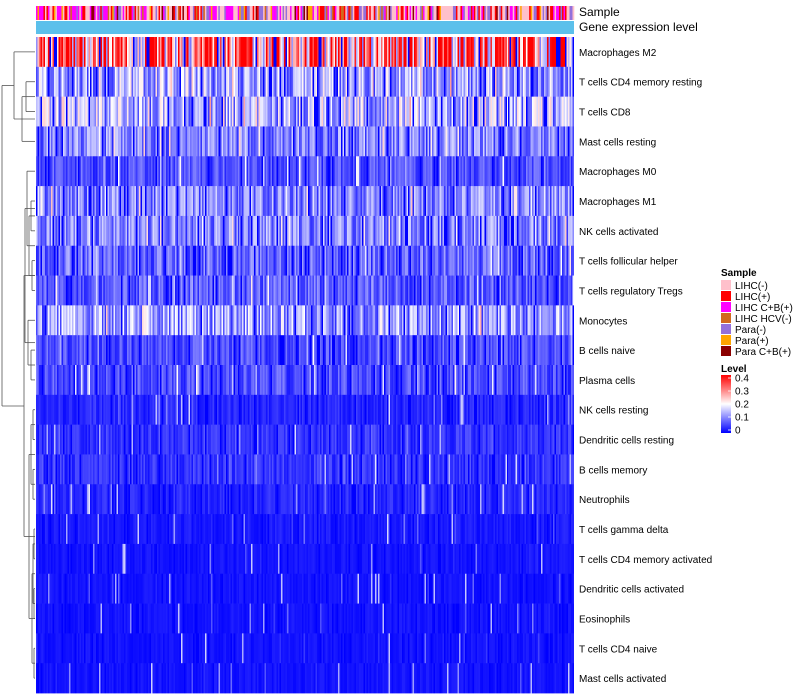  What do you see at coordinates (735, 400) in the screenshot?
I see `level-legend: Level 0.4 0.3 0.2 0.1 0` at bounding box center [735, 400].